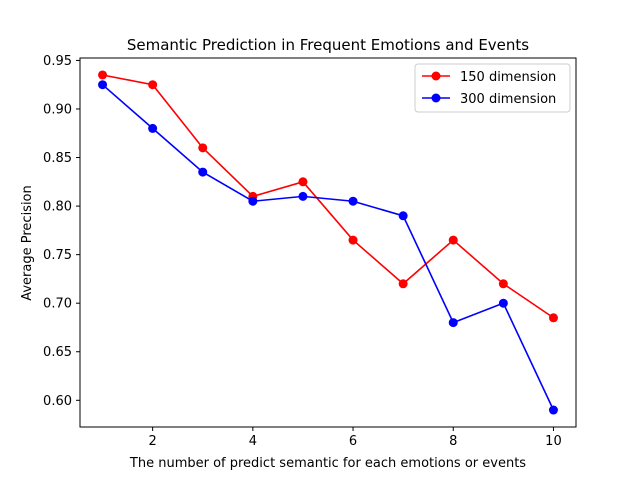 This screenshot has height=480, width=640. I want to click on y-tick-label: 0.75, so click(57, 255).